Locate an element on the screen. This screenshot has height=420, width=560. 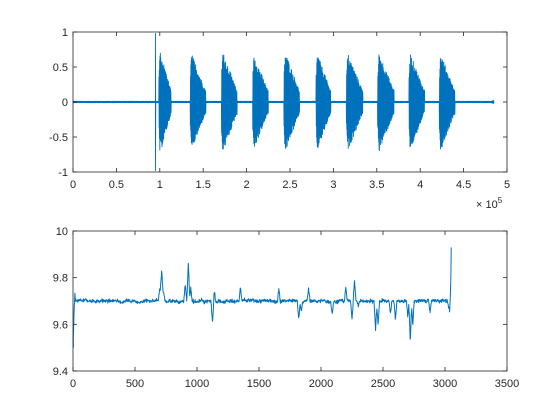
bottom-x-tick-label: 3000 is located at coordinates (445, 384).